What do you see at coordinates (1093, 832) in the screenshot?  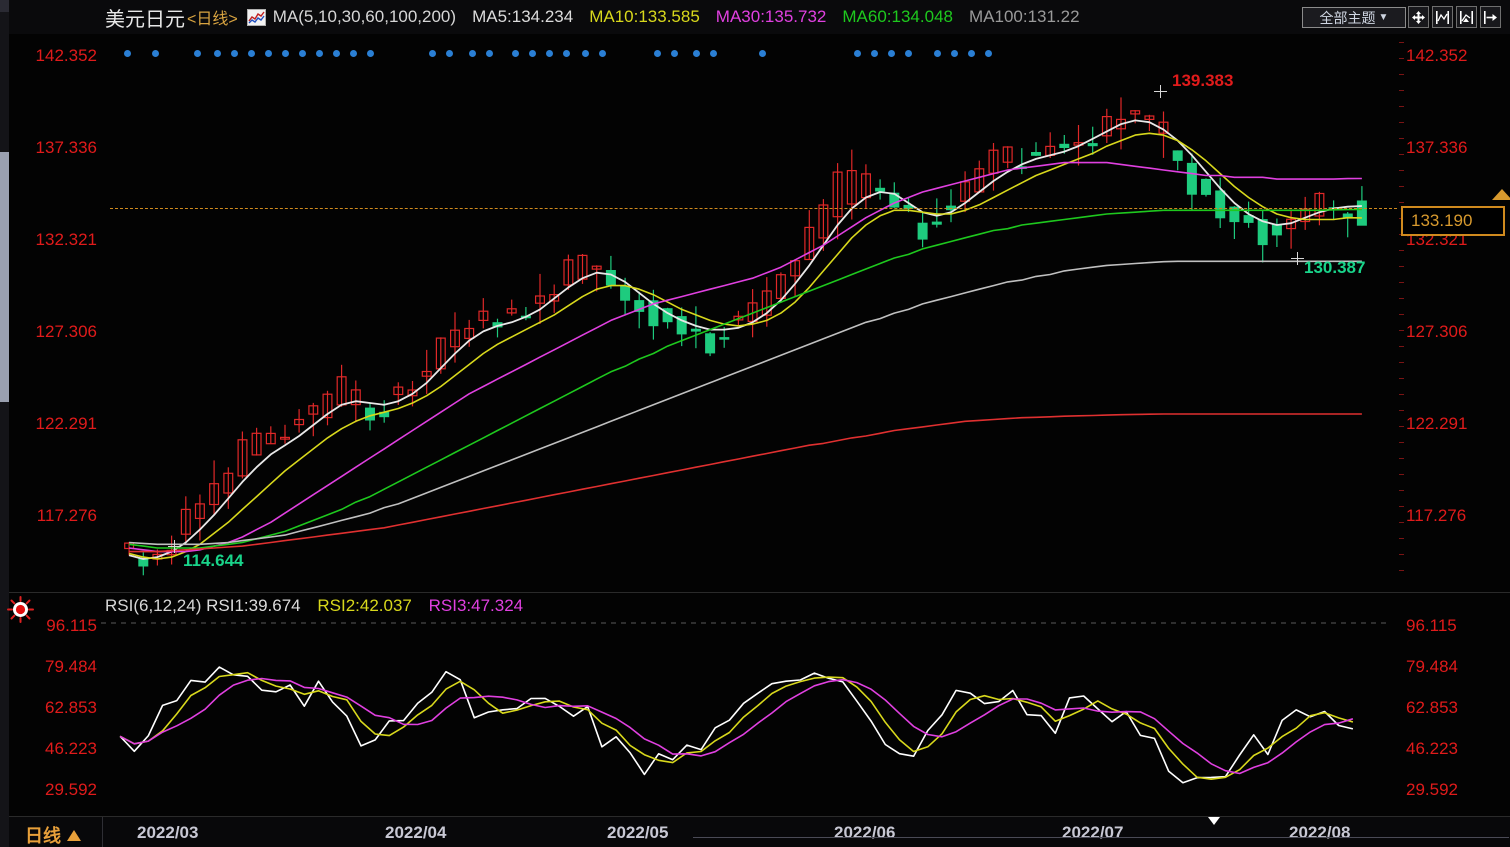 I see `time-tick-label: 2022/07` at bounding box center [1093, 832].